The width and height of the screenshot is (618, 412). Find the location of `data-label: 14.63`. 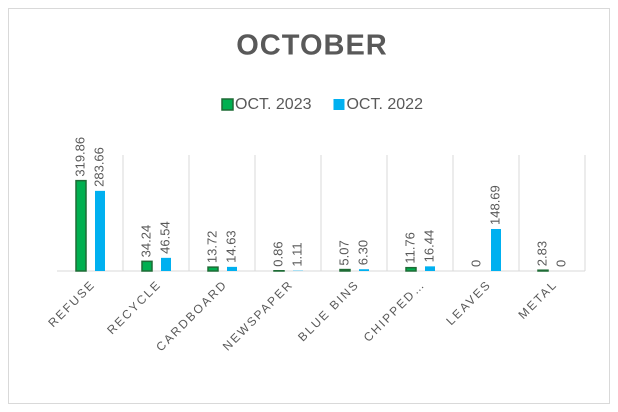

data-label: 14.63 is located at coordinates (230, 246).